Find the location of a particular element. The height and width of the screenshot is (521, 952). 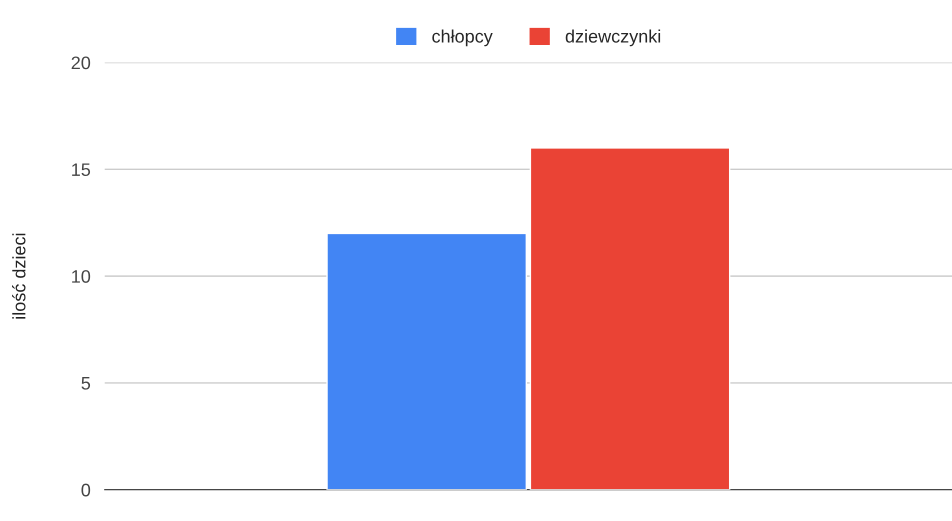

y-tick-label: 20 is located at coordinates (81, 63).